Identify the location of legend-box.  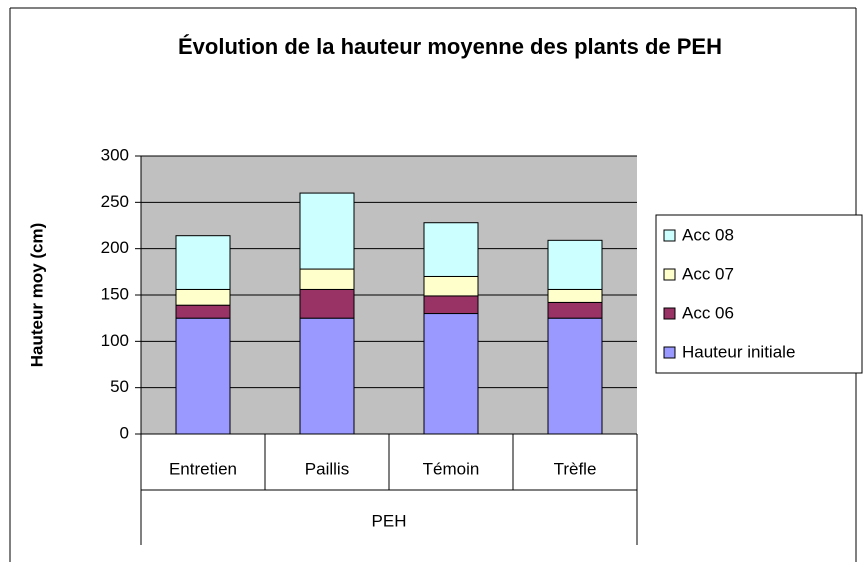
(759, 294).